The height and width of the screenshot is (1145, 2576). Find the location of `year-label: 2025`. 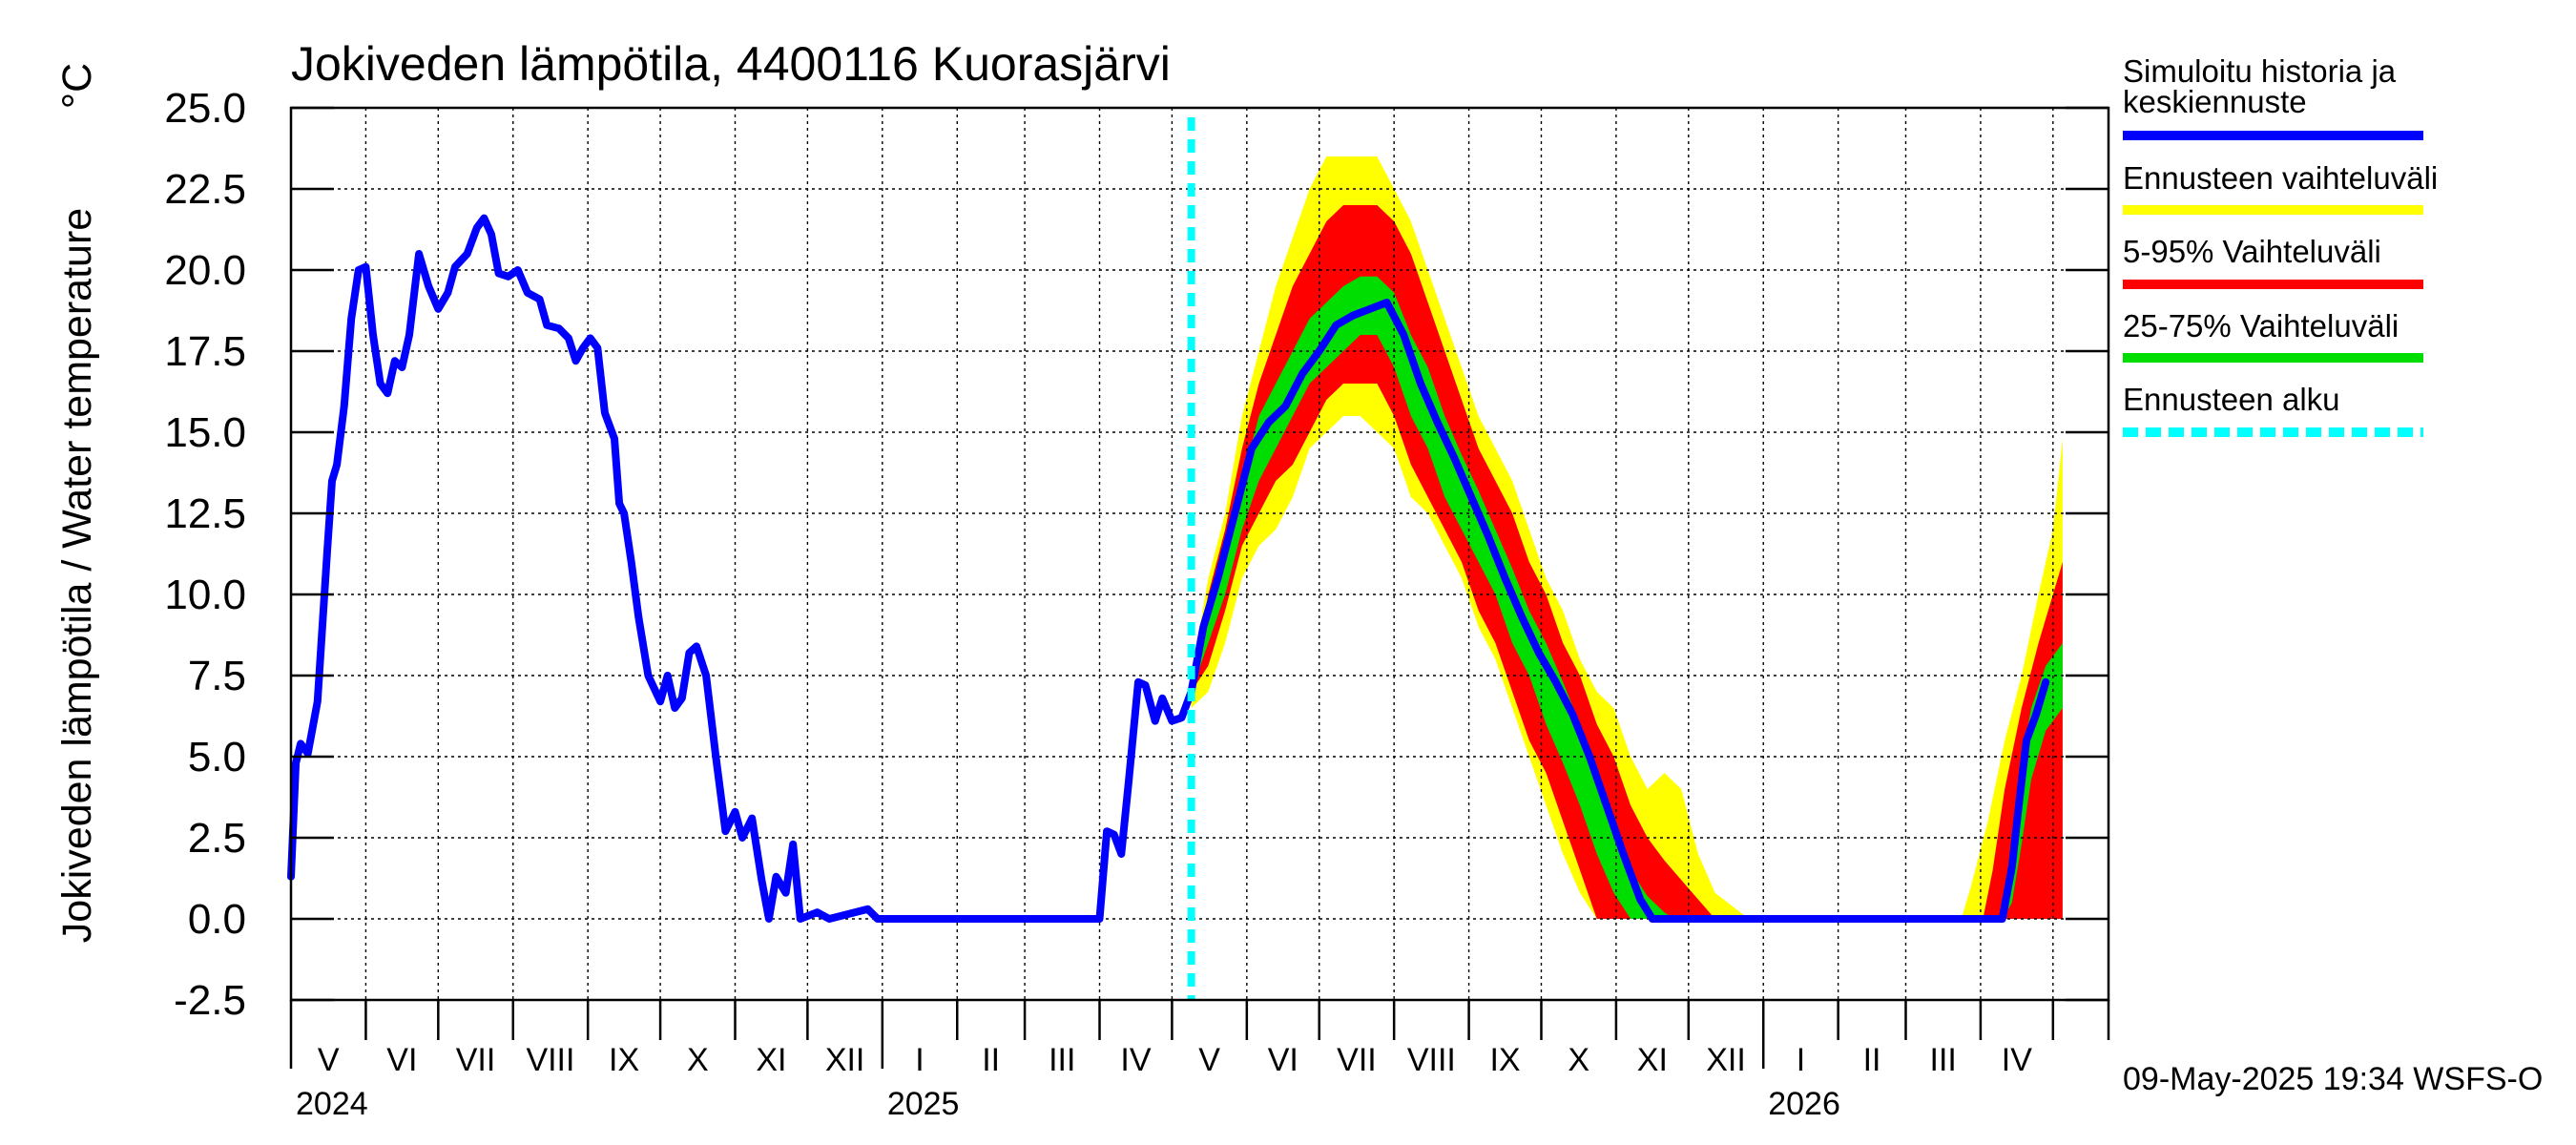

year-label: 2025 is located at coordinates (923, 1104).